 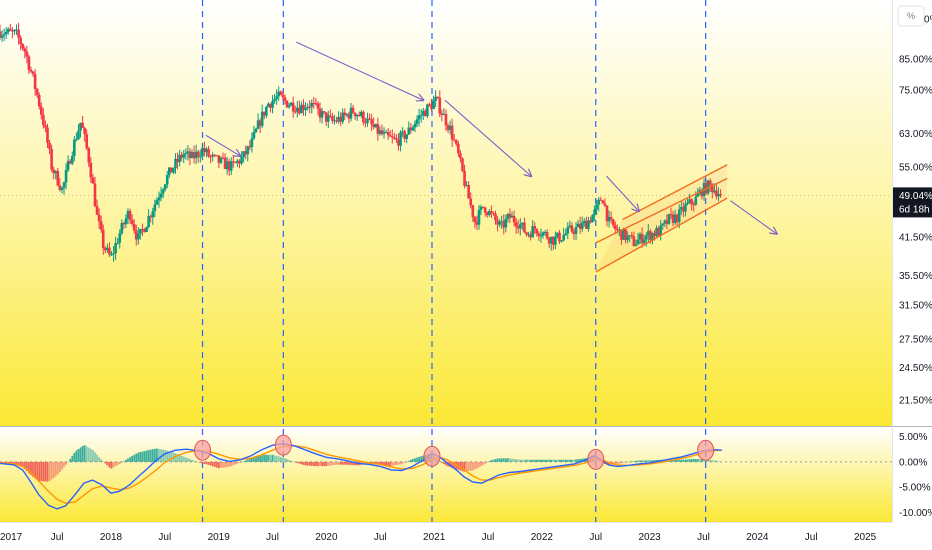 What do you see at coordinates (915, 60) in the screenshot?
I see `price-tick-label: 85.00%` at bounding box center [915, 60].